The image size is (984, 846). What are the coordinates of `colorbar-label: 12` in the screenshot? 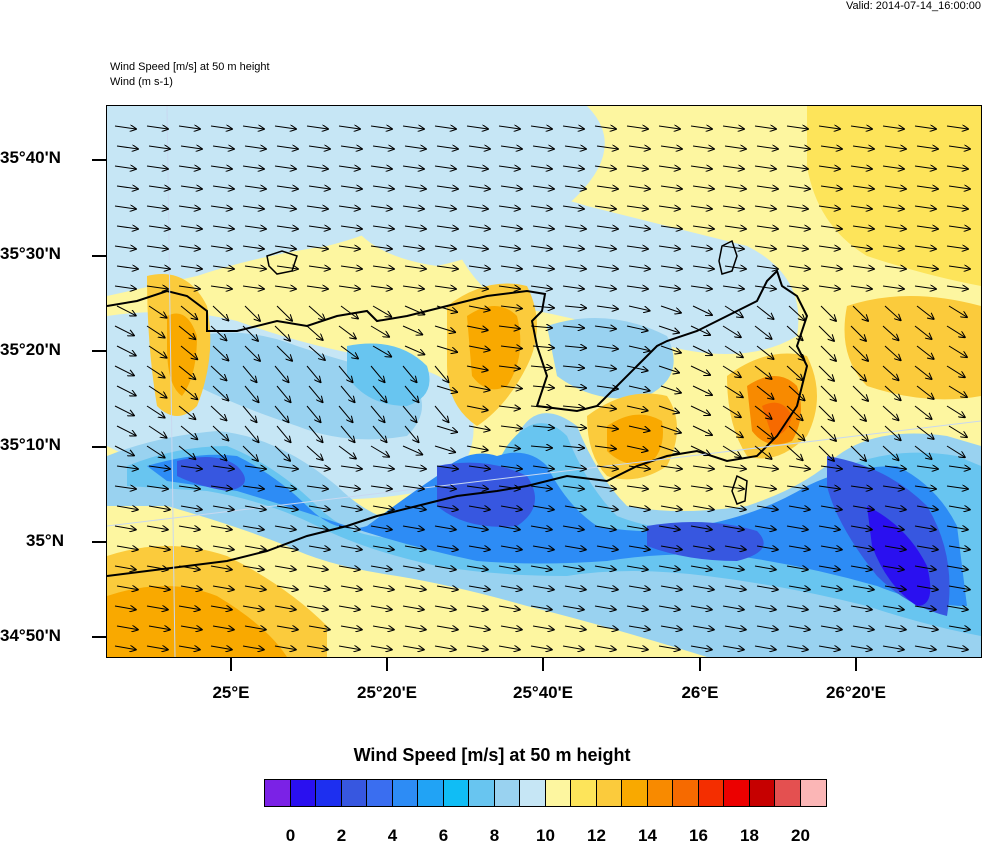 It's located at (596, 835).